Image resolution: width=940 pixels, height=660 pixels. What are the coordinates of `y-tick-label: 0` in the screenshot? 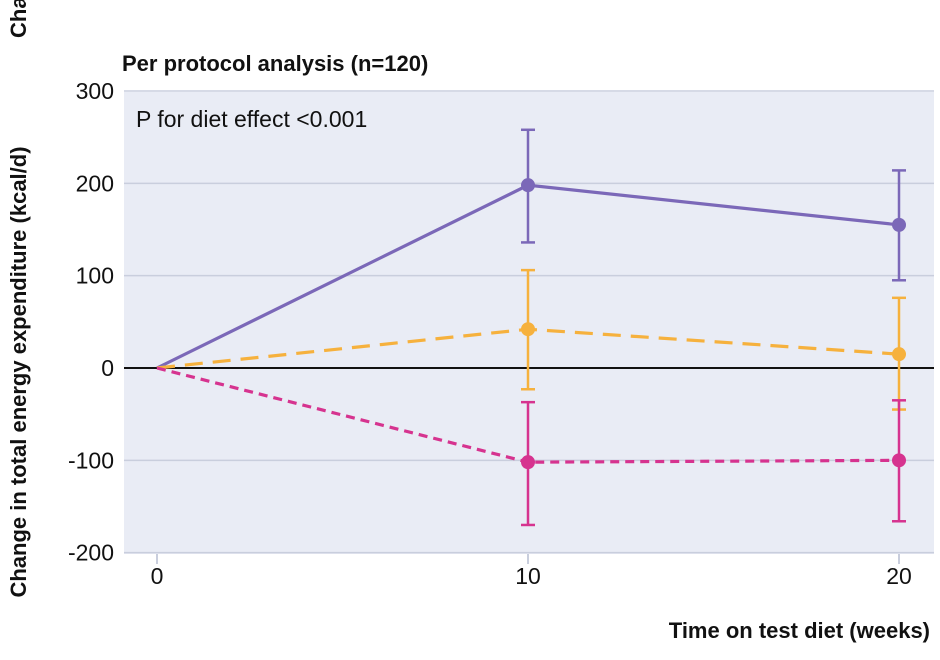 It's located at (107, 368).